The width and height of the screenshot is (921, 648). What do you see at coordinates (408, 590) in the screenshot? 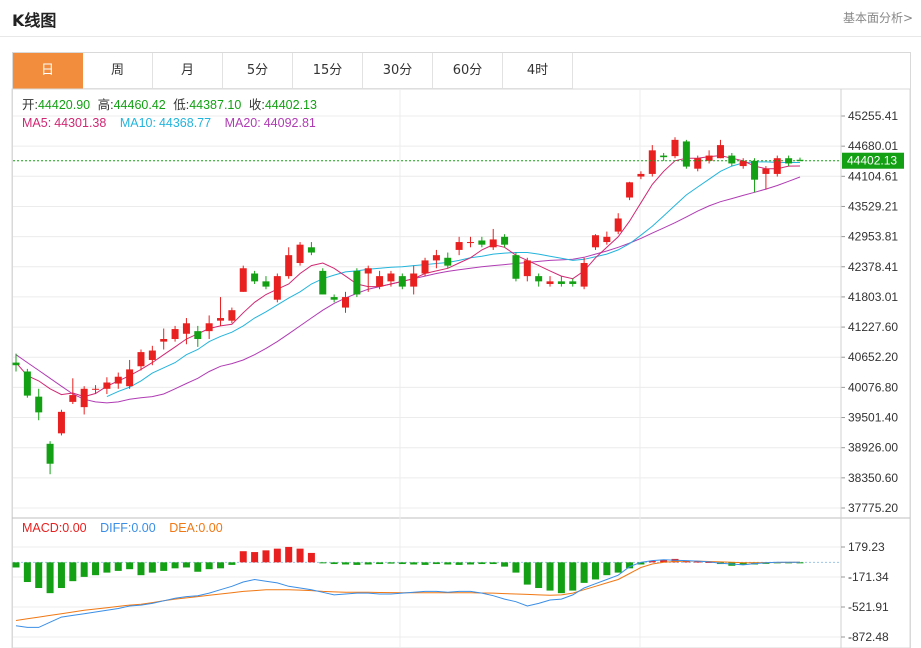
I see `dea-line` at bounding box center [408, 590].